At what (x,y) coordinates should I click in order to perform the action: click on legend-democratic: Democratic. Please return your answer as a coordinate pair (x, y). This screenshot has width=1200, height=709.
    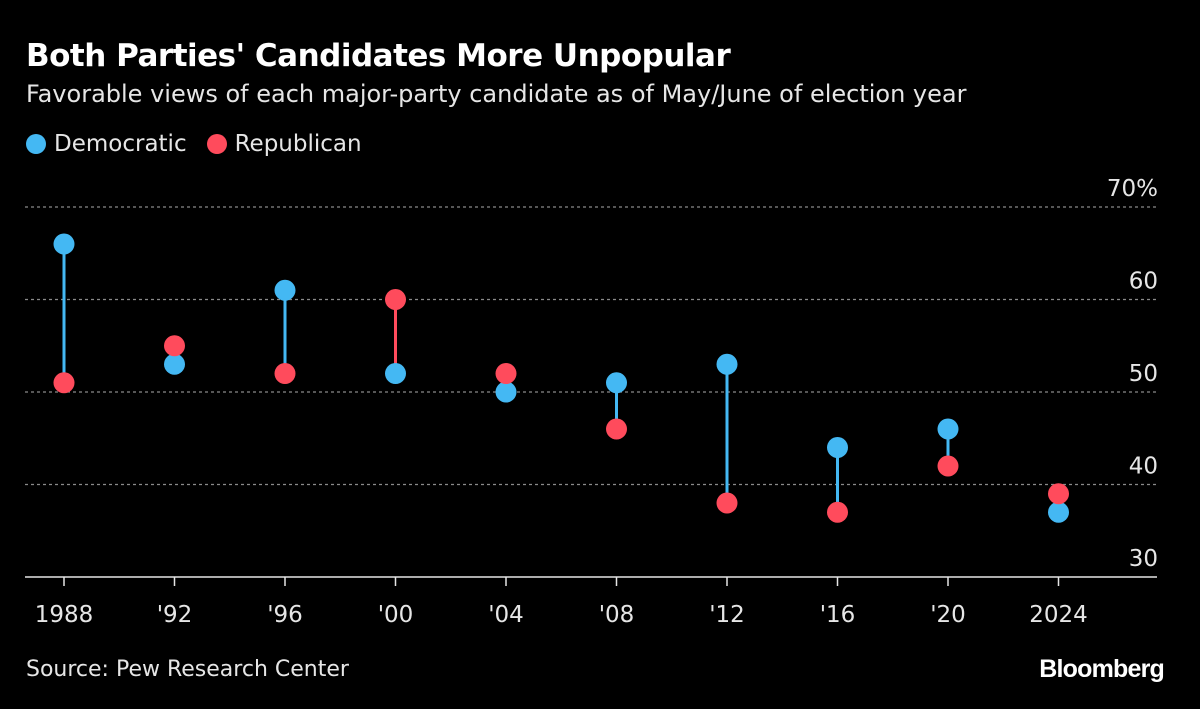
    Looking at the image, I should click on (106, 144).